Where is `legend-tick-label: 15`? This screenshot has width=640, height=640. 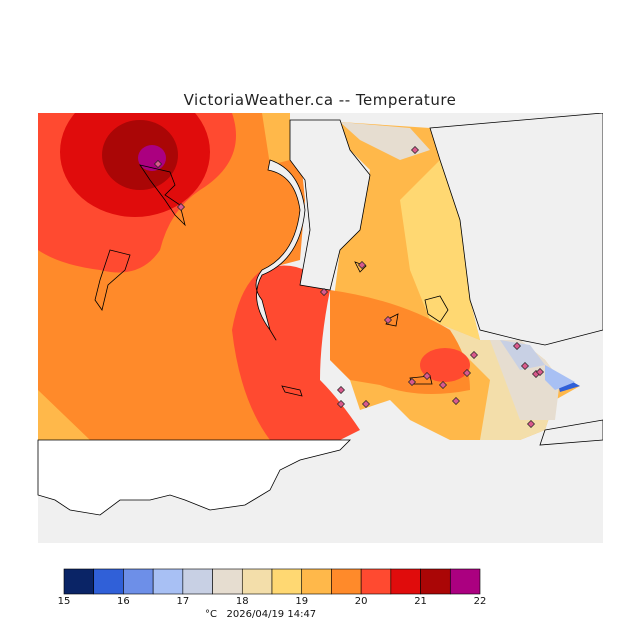
legend-tick-label: 15 is located at coordinates (64, 601).